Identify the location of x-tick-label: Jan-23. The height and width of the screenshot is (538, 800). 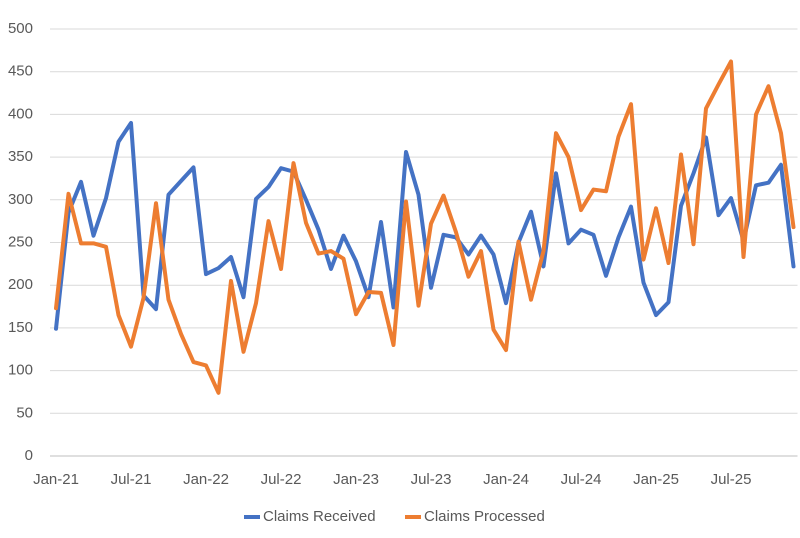
(356, 479).